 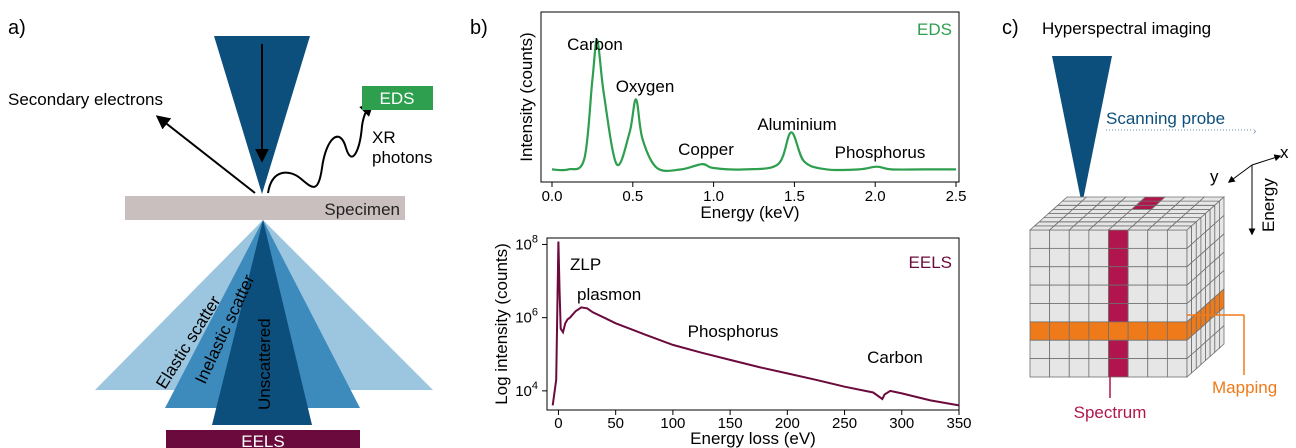 What do you see at coordinates (320, 148) in the screenshot?
I see `xr-photon-arrow` at bounding box center [320, 148].